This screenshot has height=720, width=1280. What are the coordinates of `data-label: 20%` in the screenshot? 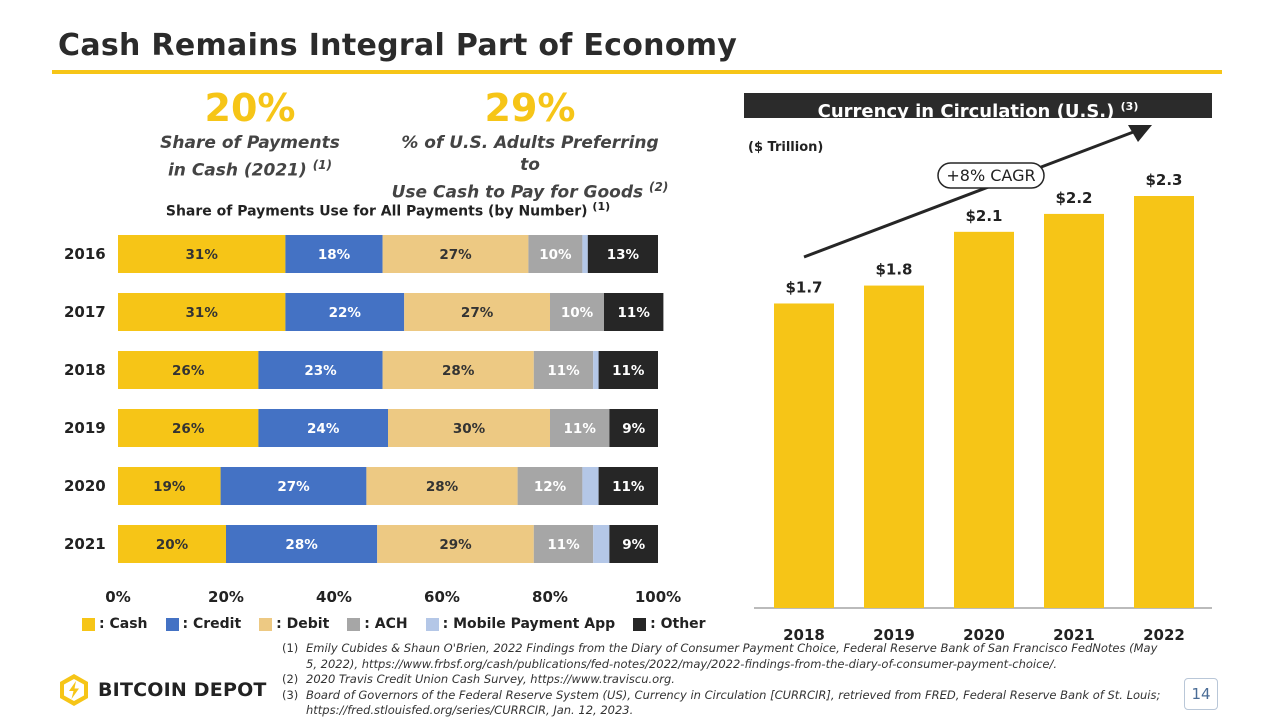 It's located at (172, 545).